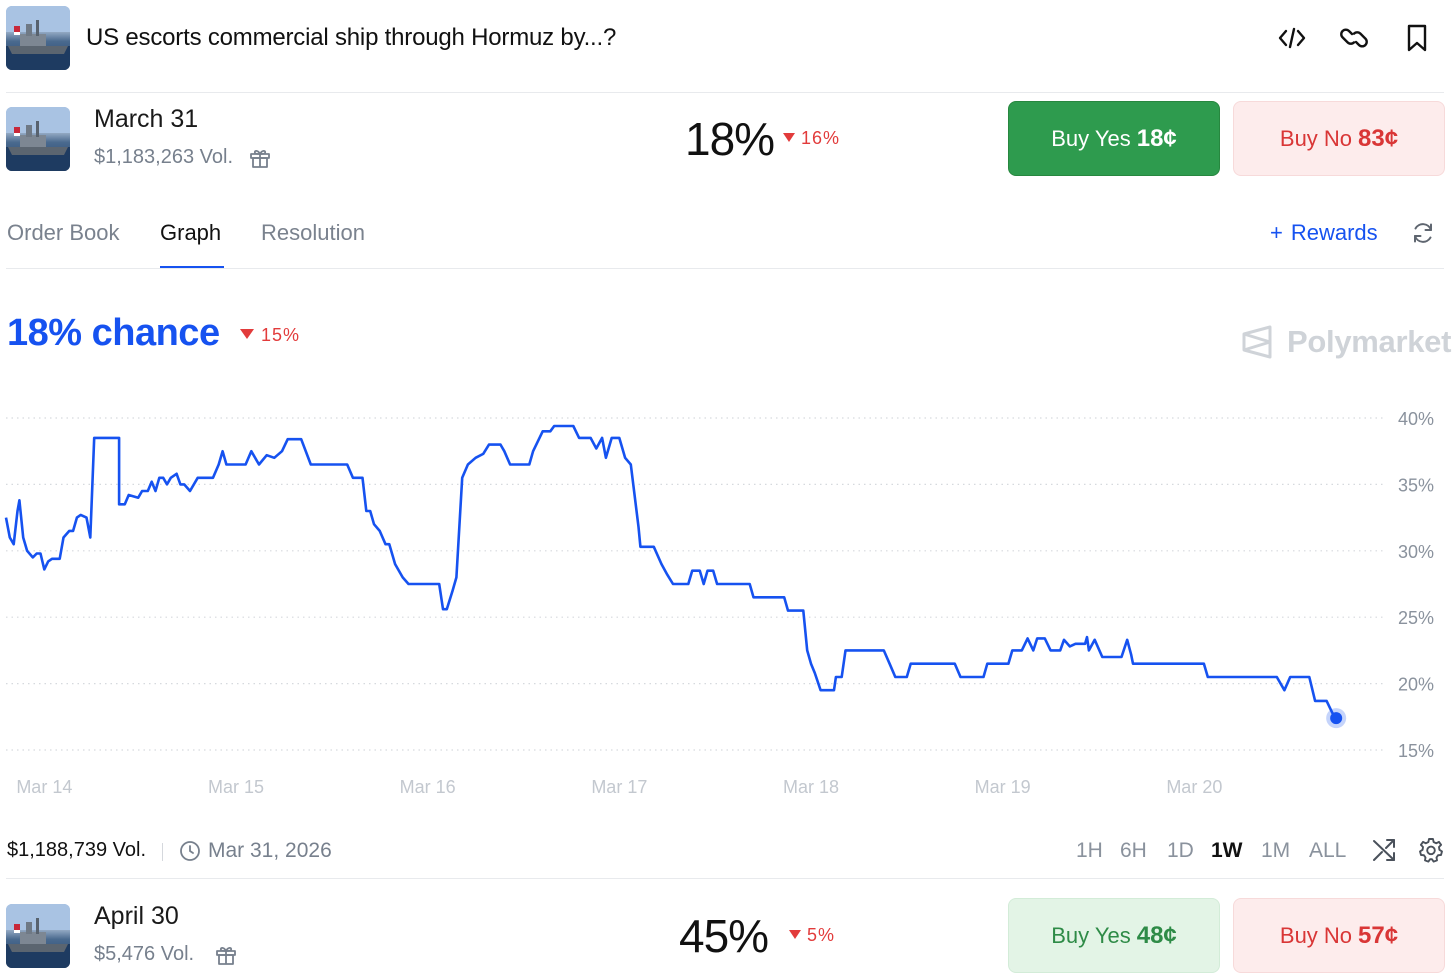 The height and width of the screenshot is (980, 1456). I want to click on market-change: 16%, so click(811, 138).